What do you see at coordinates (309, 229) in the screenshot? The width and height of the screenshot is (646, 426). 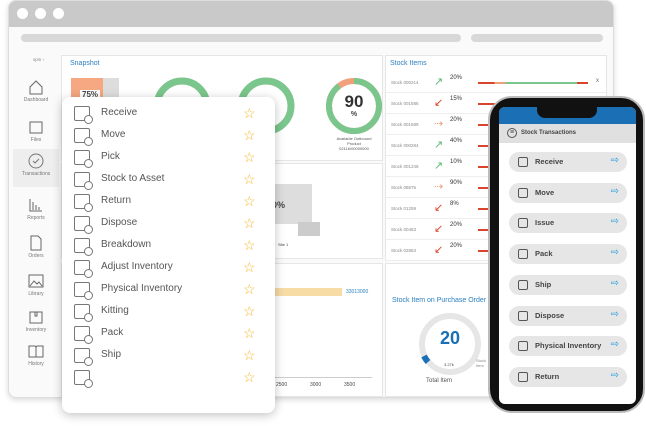 I see `truck-icon` at bounding box center [309, 229].